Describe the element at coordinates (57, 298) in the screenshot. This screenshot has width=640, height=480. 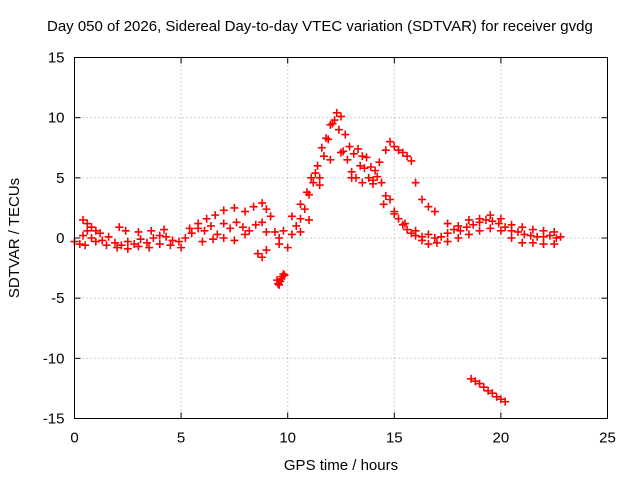
I see `y-tick-label: -5` at that location.